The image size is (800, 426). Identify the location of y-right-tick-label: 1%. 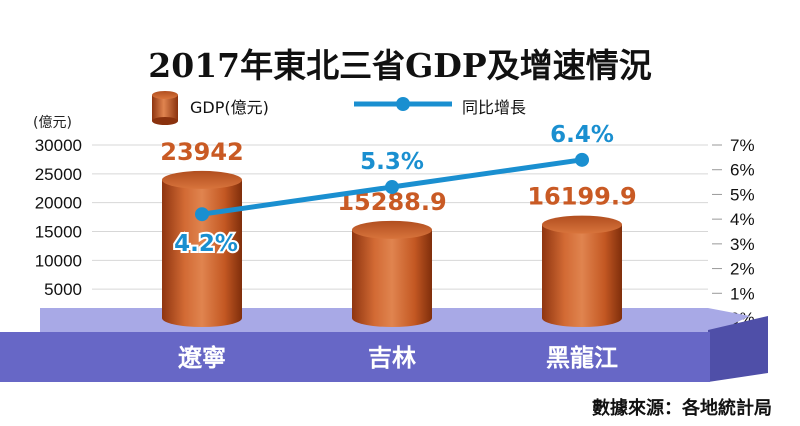
(742, 293).